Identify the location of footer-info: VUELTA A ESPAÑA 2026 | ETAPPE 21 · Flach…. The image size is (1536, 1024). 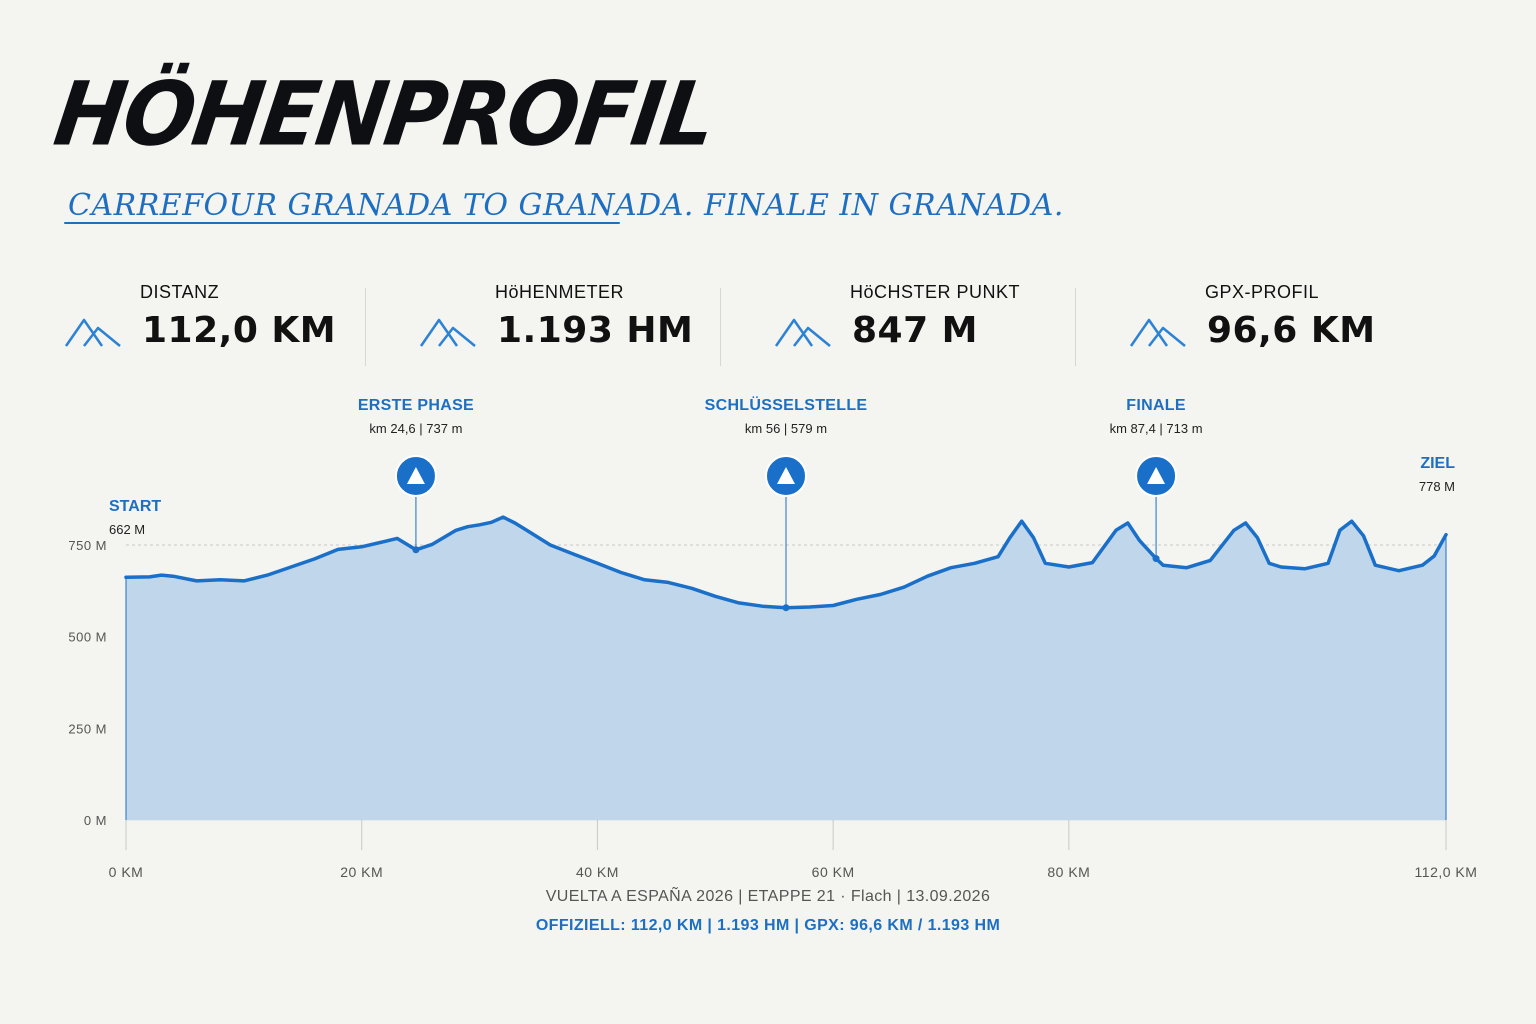
(768, 896).